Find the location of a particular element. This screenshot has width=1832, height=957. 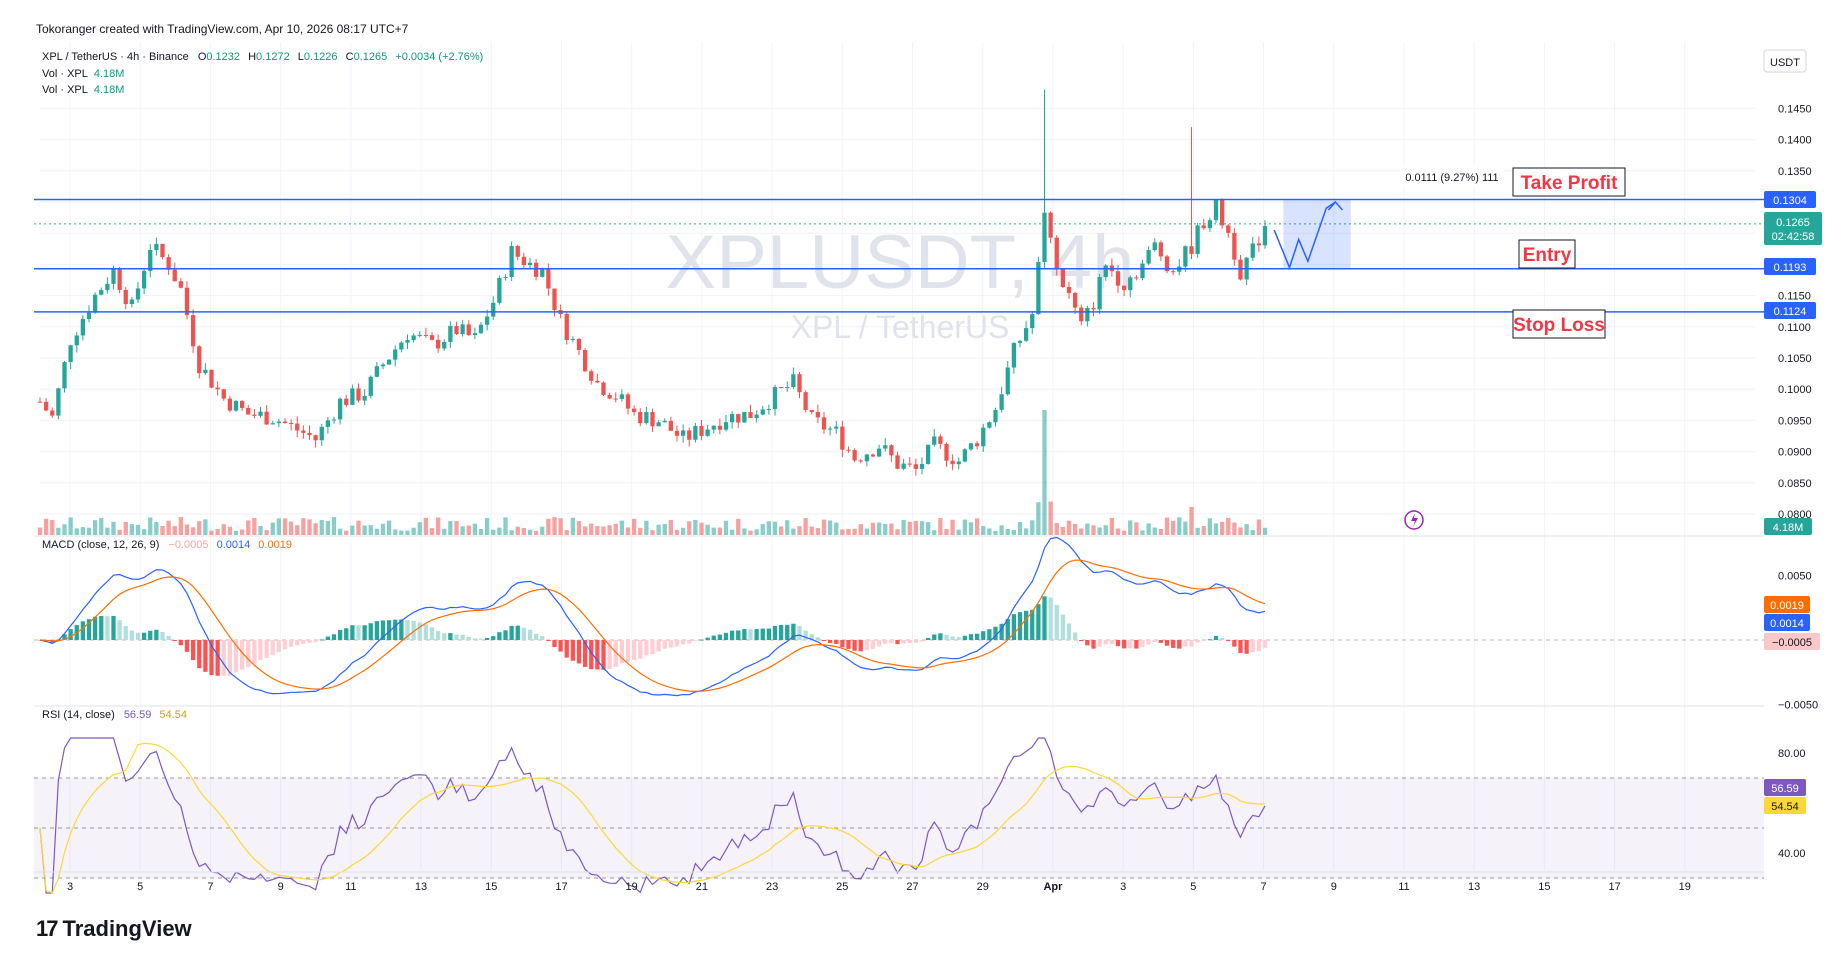

time-tick-label: 17 is located at coordinates (1614, 887).